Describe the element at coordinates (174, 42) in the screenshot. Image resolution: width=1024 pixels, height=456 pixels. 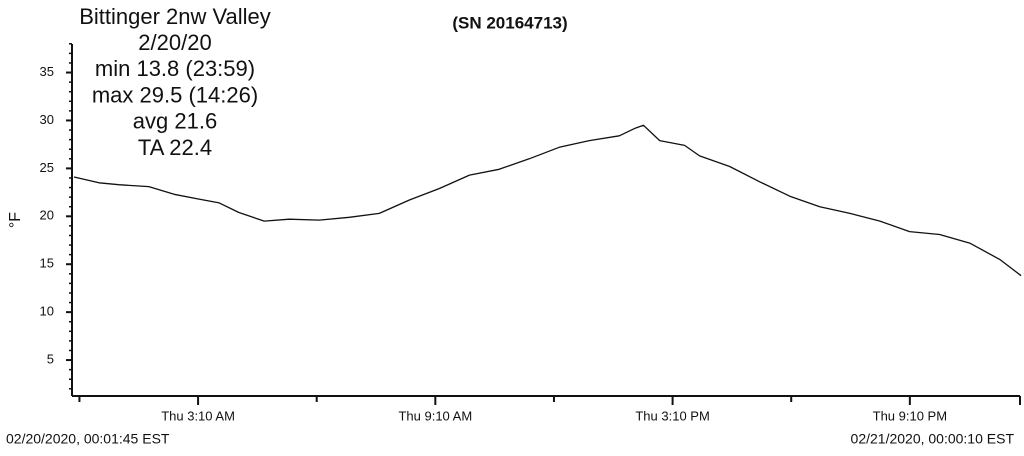
I see `summary-line: 2/20/20` at that location.